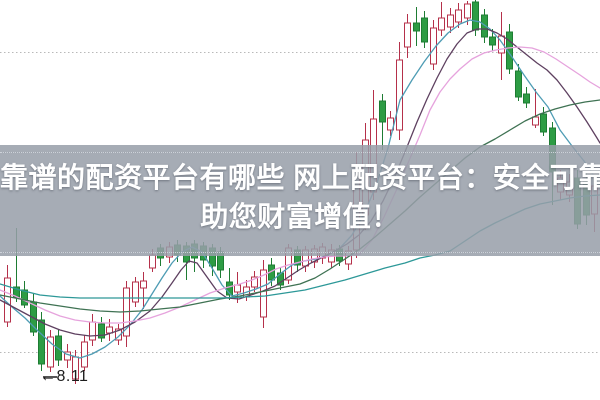 The image size is (600, 400). I want to click on headline-line-2: 助您财富增值！, so click(300, 216).